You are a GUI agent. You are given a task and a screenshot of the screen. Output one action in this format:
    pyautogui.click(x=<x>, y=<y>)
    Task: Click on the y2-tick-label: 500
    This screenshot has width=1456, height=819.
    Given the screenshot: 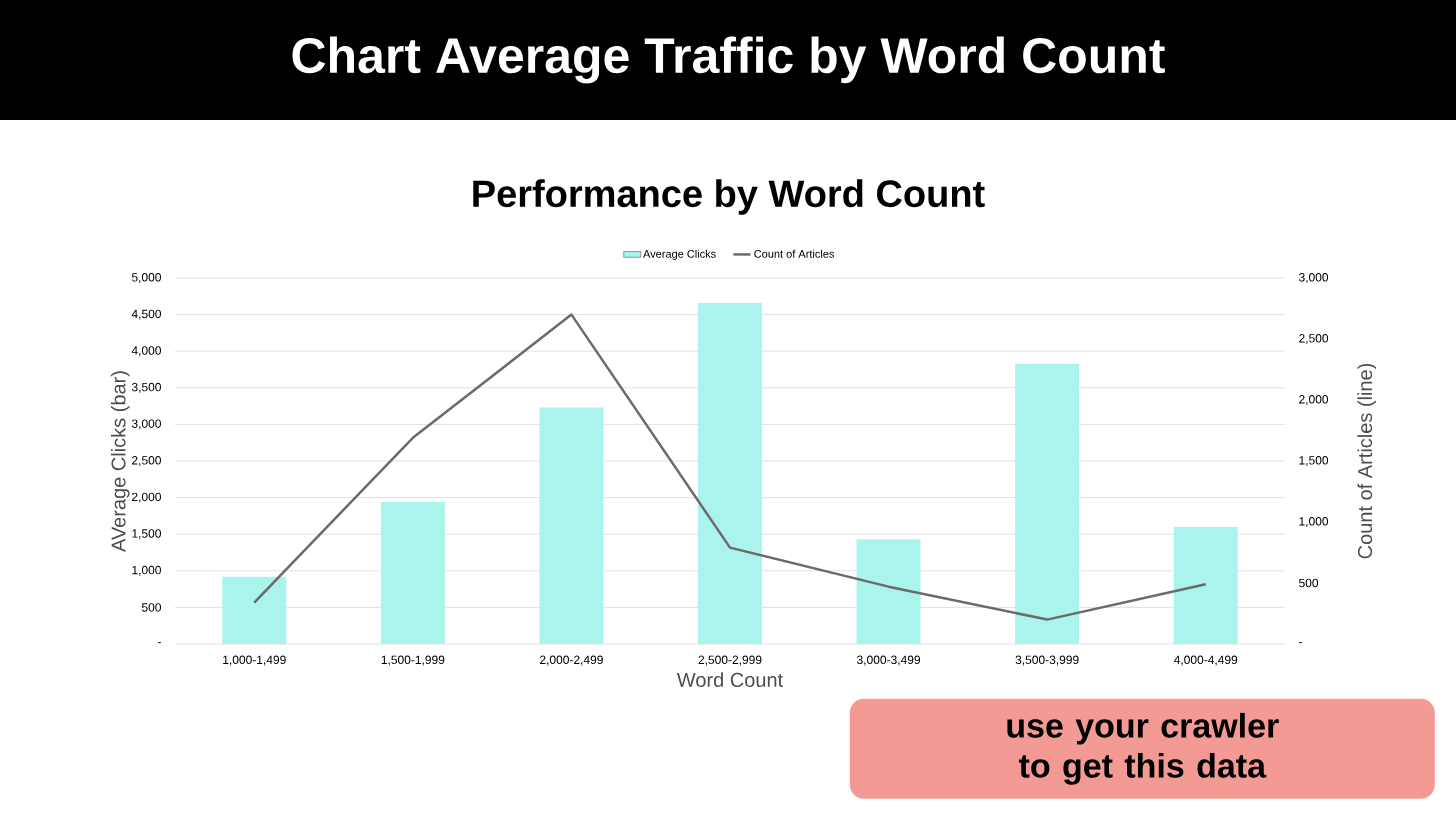 What is the action you would take?
    pyautogui.click(x=1309, y=583)
    